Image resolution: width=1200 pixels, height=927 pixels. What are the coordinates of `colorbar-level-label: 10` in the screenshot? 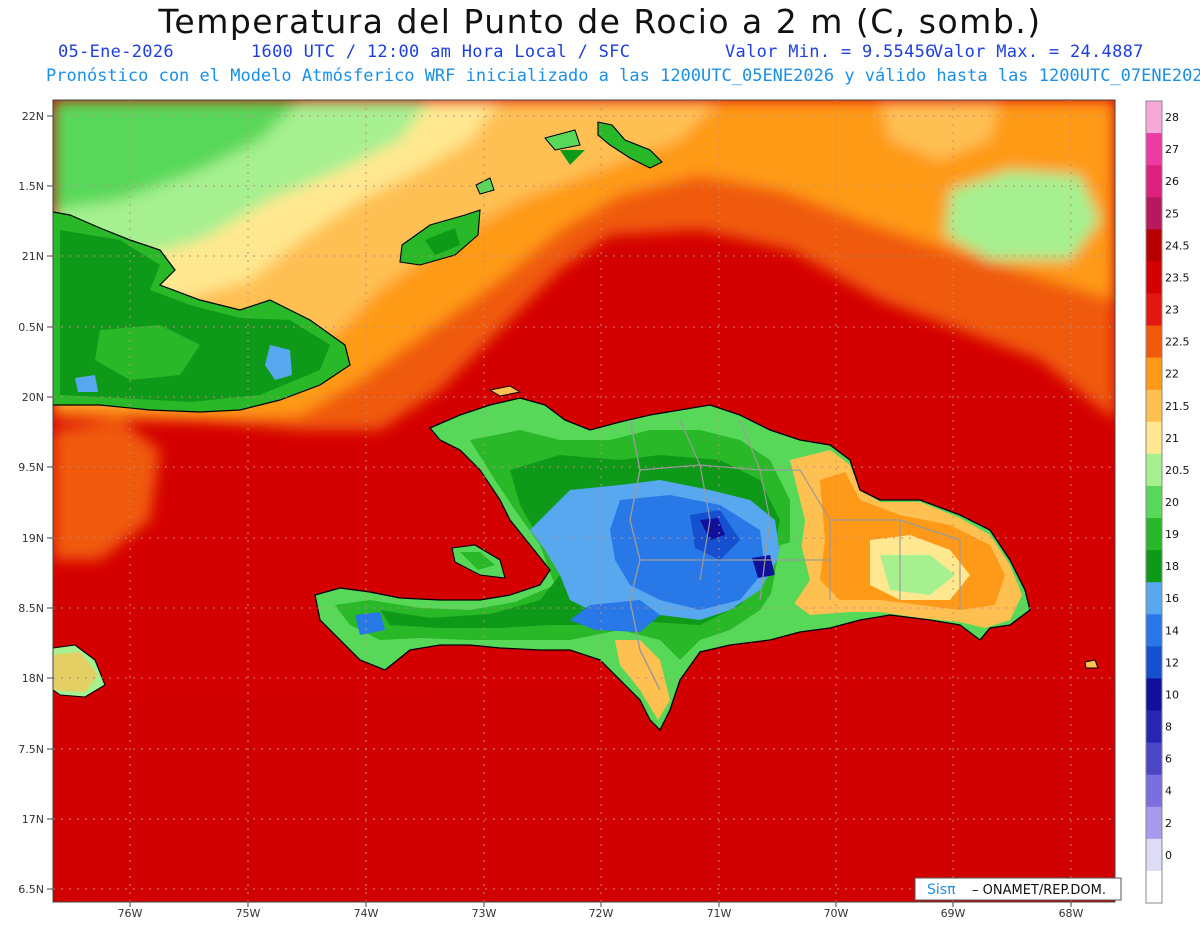 It's located at (1172, 694).